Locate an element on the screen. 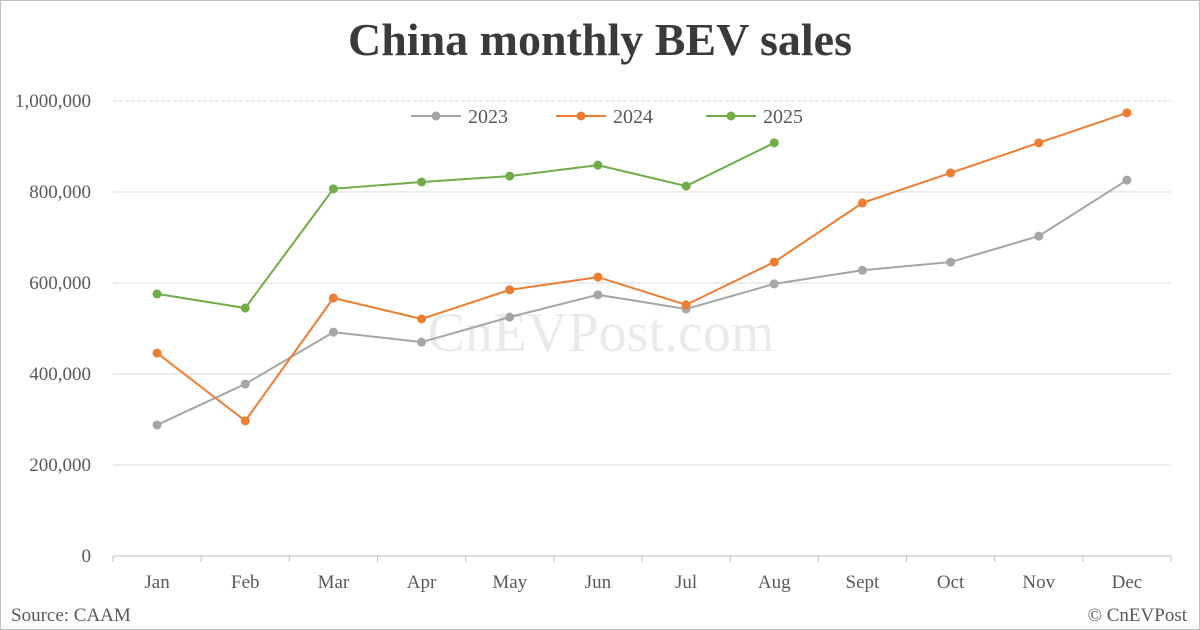 This screenshot has width=1200, height=630. legend-marker-2025 is located at coordinates (731, 116).